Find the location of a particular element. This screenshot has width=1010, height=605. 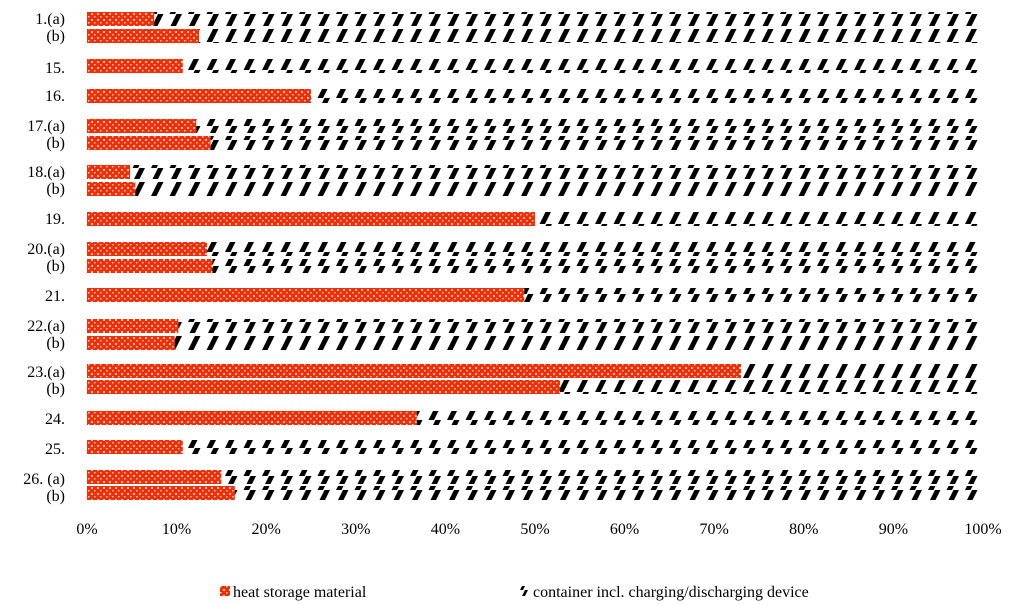

x-tick-label-1: 10% is located at coordinates (176, 529).